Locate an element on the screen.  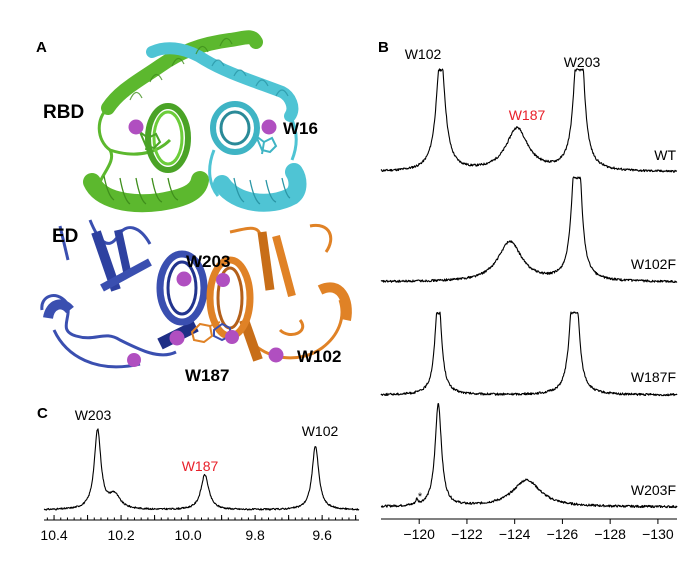
panel-b-letter: B is located at coordinates (383, 47).